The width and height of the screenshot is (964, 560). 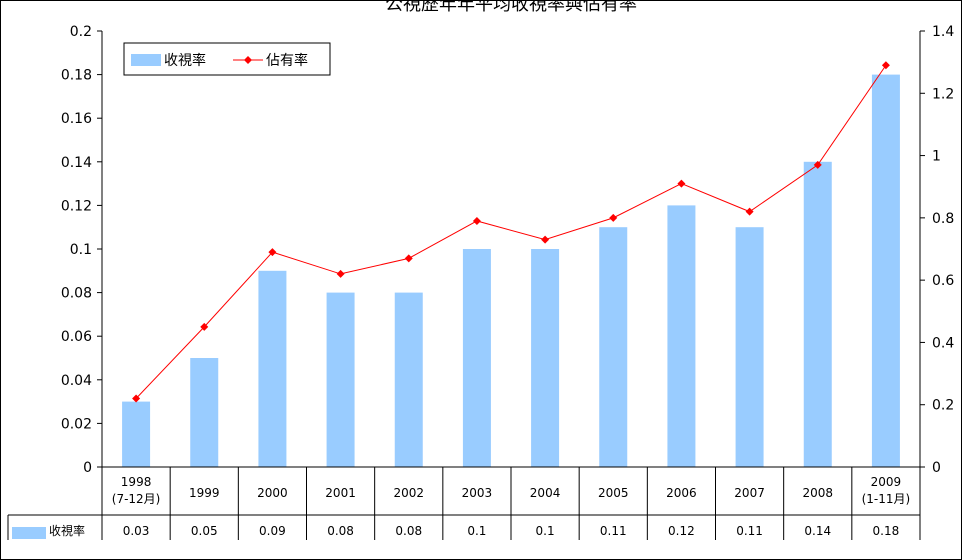 I want to click on right-tick-label: 0.2, so click(x=943, y=406).